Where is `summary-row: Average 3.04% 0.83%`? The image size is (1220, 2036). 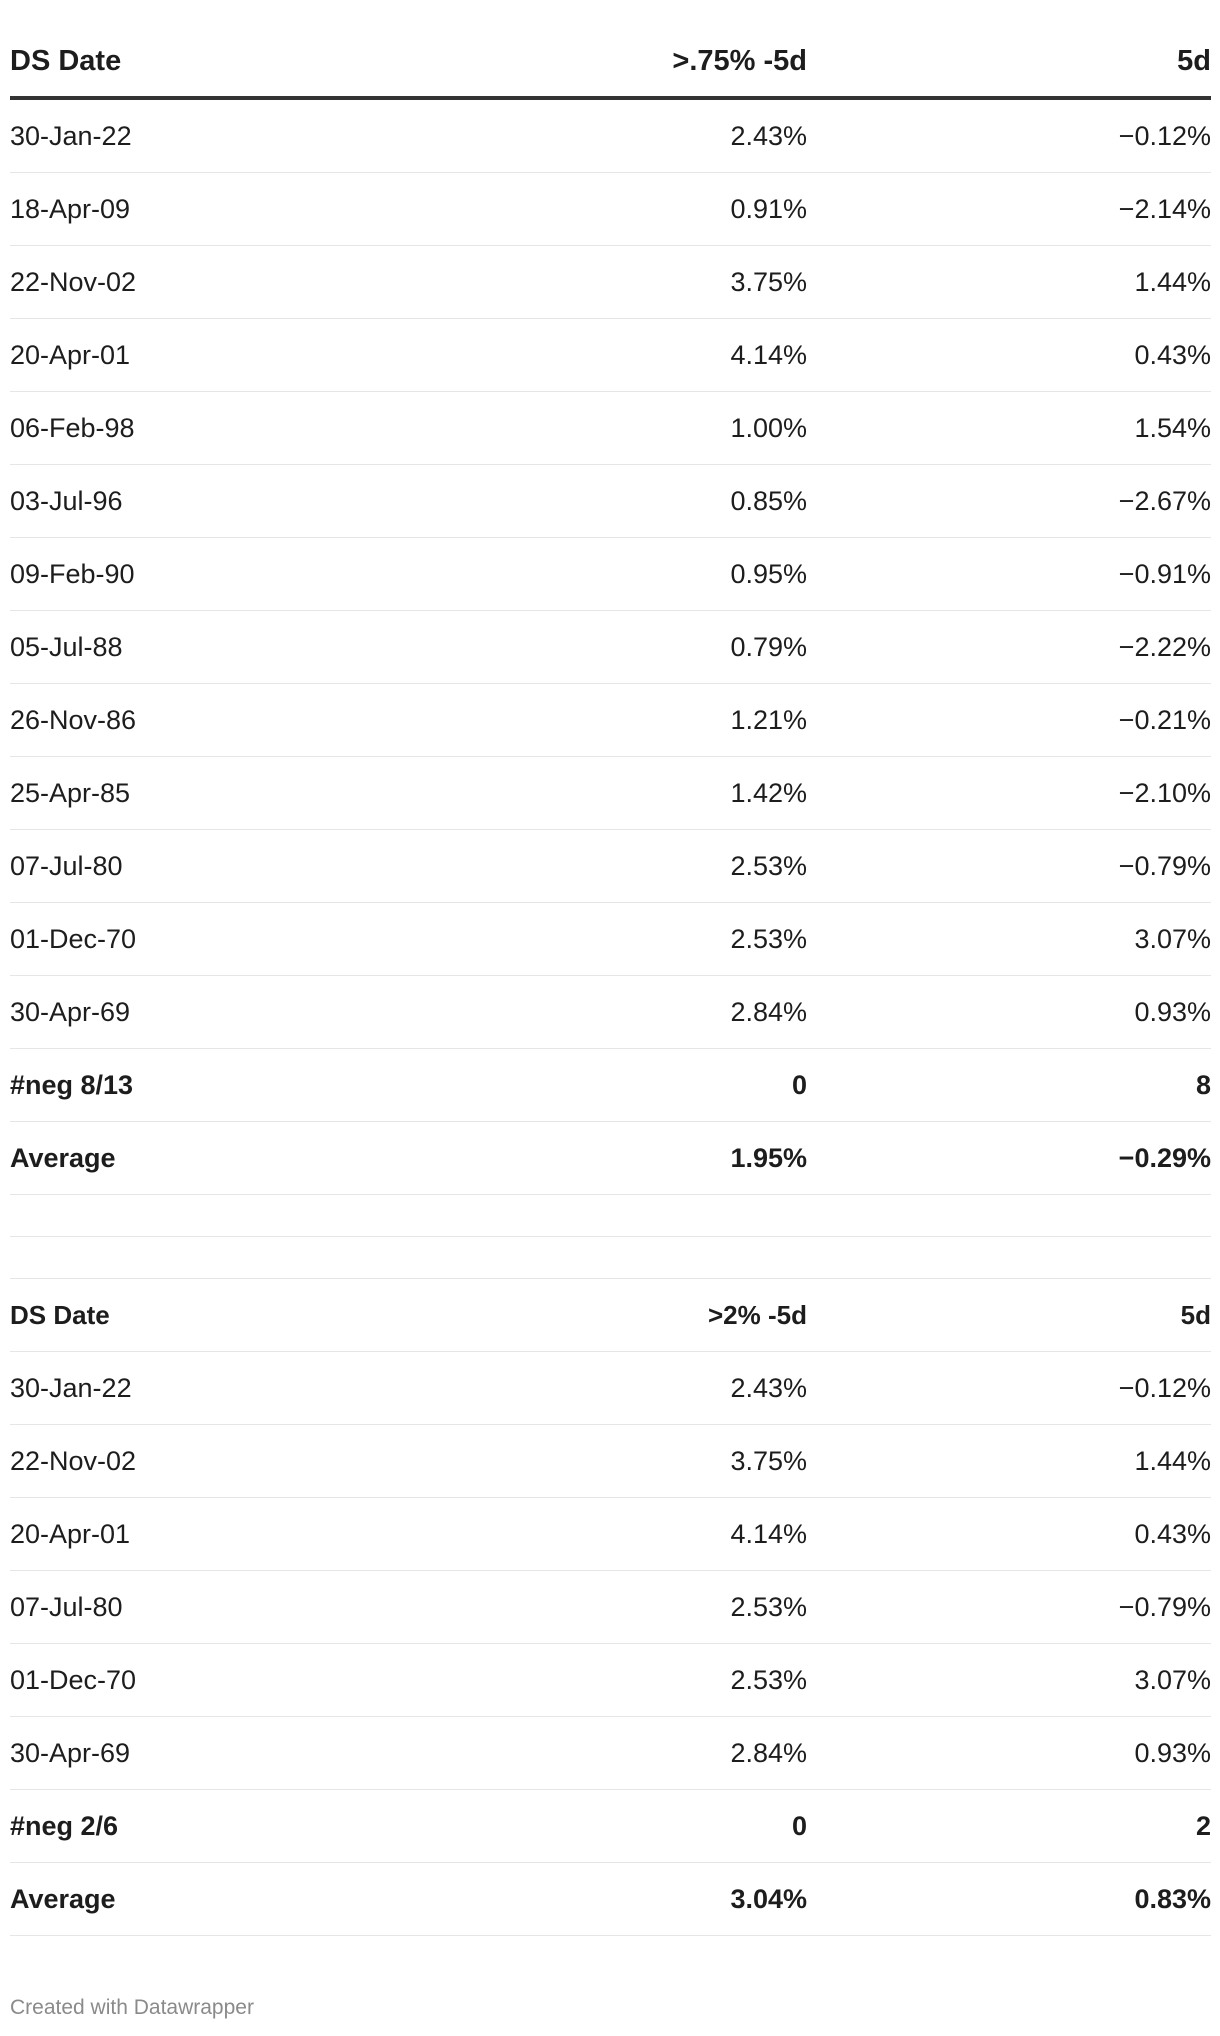
summary-row: Average 3.04% 0.83% is located at coordinates (610, 1899).